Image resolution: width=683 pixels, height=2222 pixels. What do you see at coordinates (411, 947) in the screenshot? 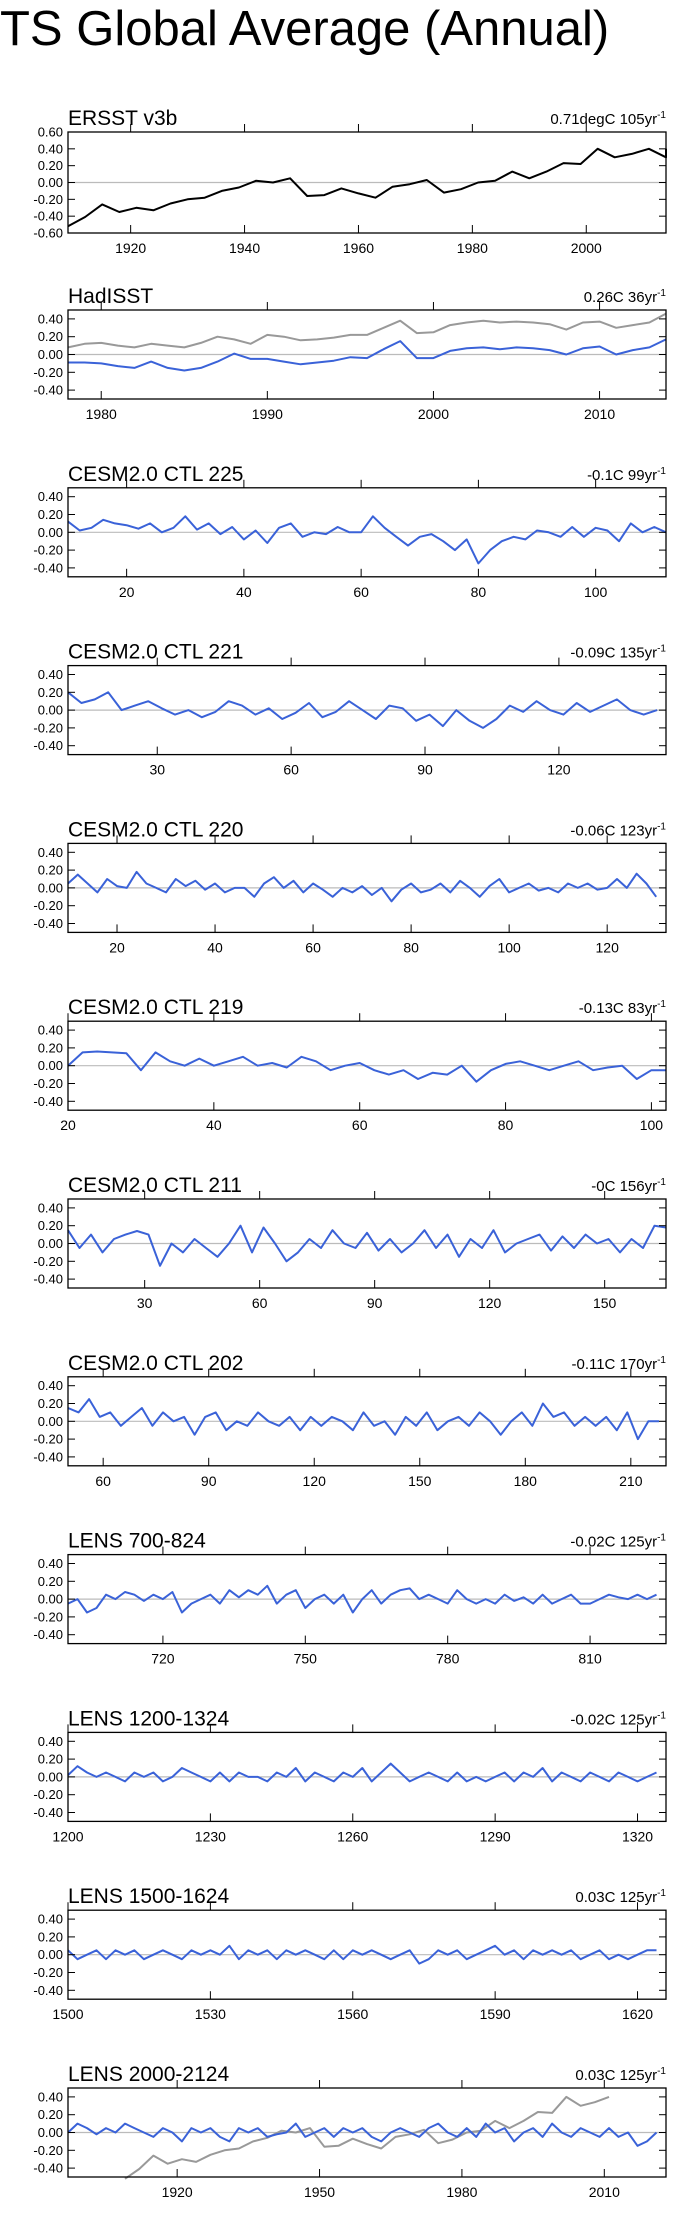
I see `x-tick-label: 80` at bounding box center [411, 947].